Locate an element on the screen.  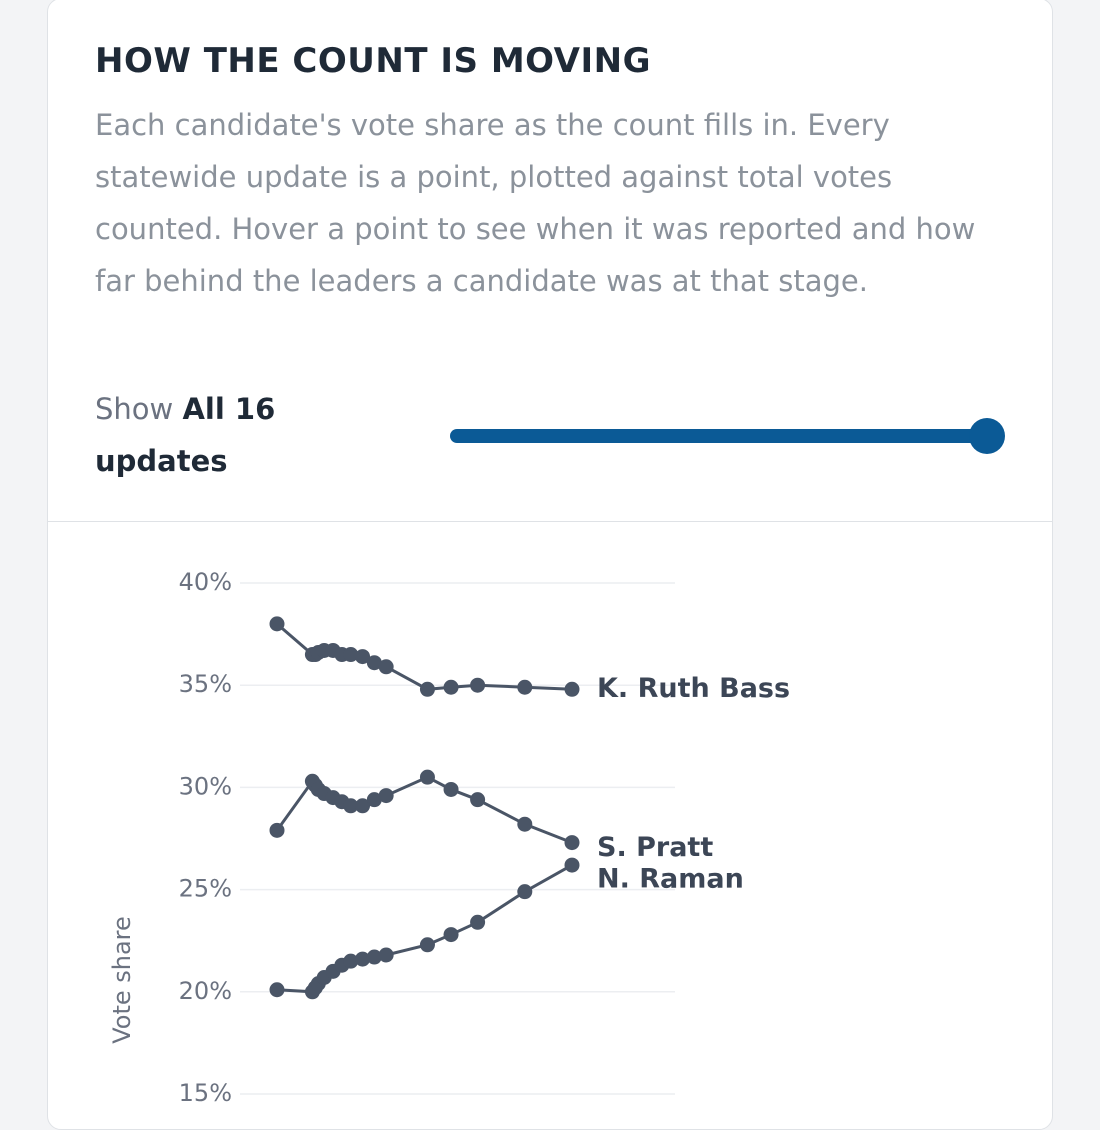
y-tick-label: 35% is located at coordinates (205, 684).